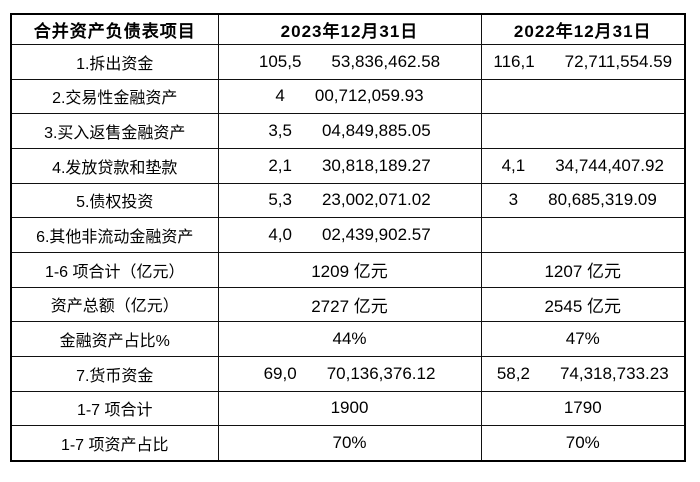  I want to click on table-row: 3.买入返售金融资产 3,5 04,849,885.05, so click(348, 131).